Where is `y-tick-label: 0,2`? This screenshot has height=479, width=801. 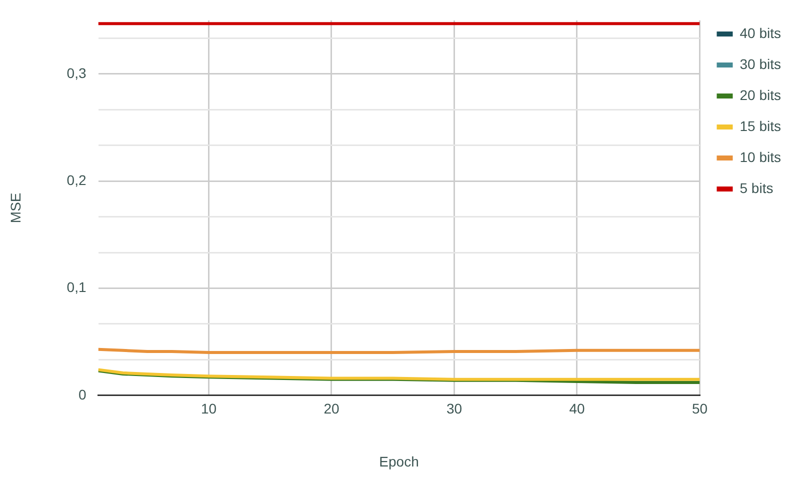
y-tick-label: 0,2 is located at coordinates (76, 180).